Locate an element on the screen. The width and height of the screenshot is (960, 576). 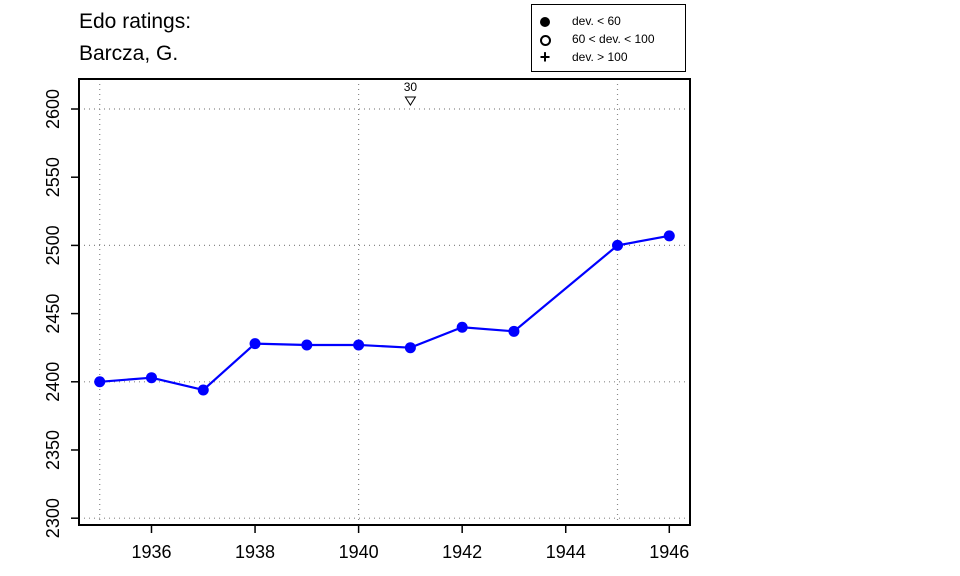
chart-title-line2: Barcza, G. is located at coordinates (129, 53).